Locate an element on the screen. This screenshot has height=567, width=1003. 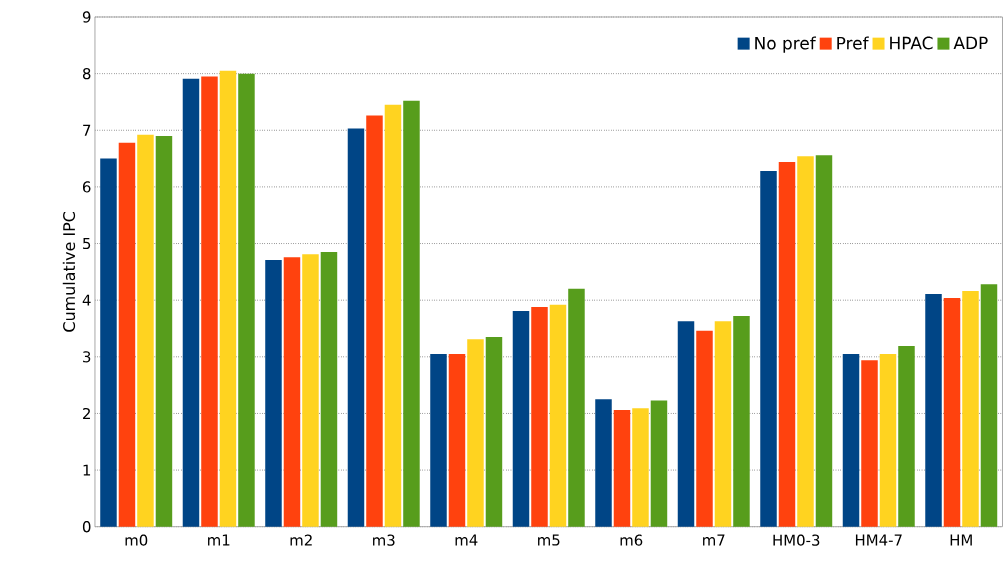
y-tick-label: 6 is located at coordinates (86, 187).